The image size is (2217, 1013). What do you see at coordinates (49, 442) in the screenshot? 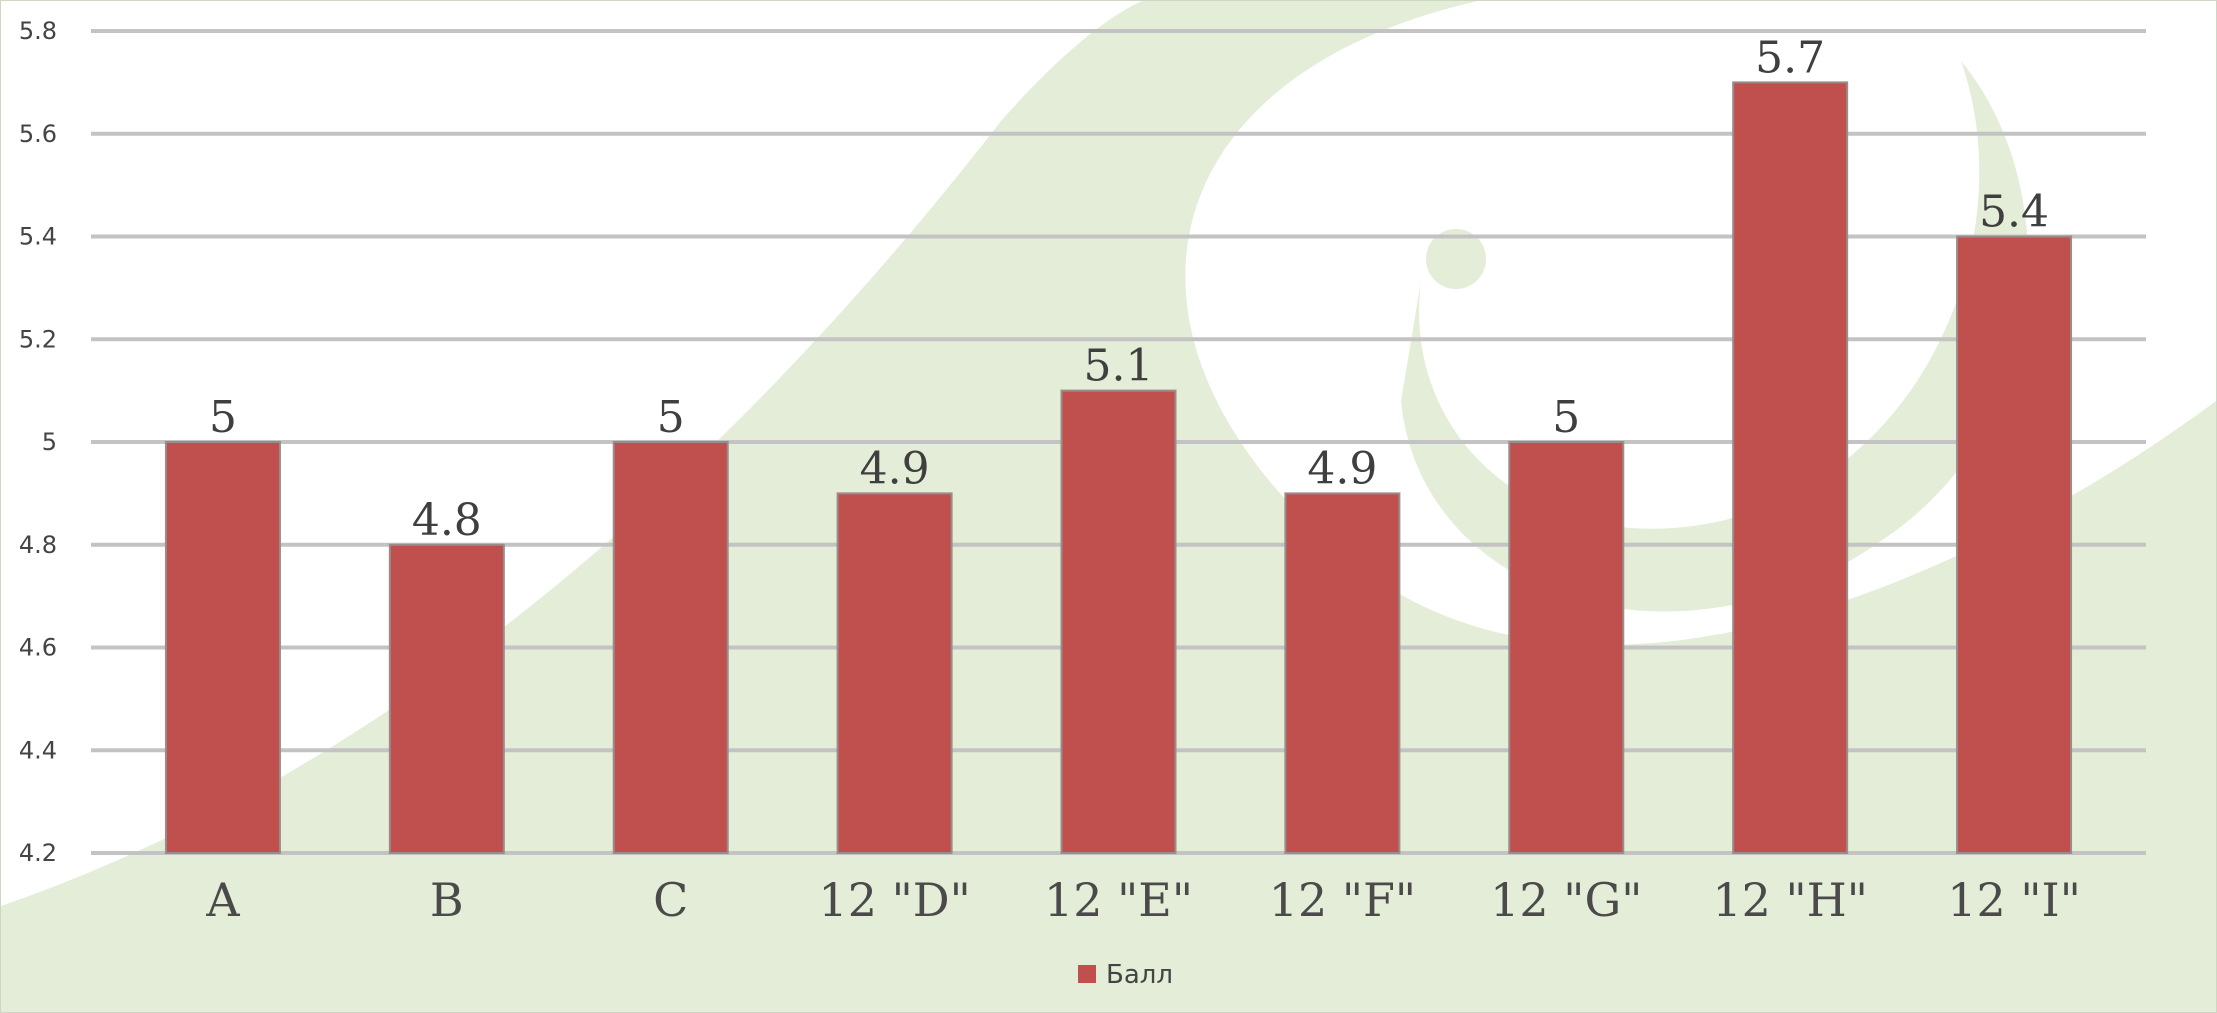
I see `y-tick-label: 5` at bounding box center [49, 442].